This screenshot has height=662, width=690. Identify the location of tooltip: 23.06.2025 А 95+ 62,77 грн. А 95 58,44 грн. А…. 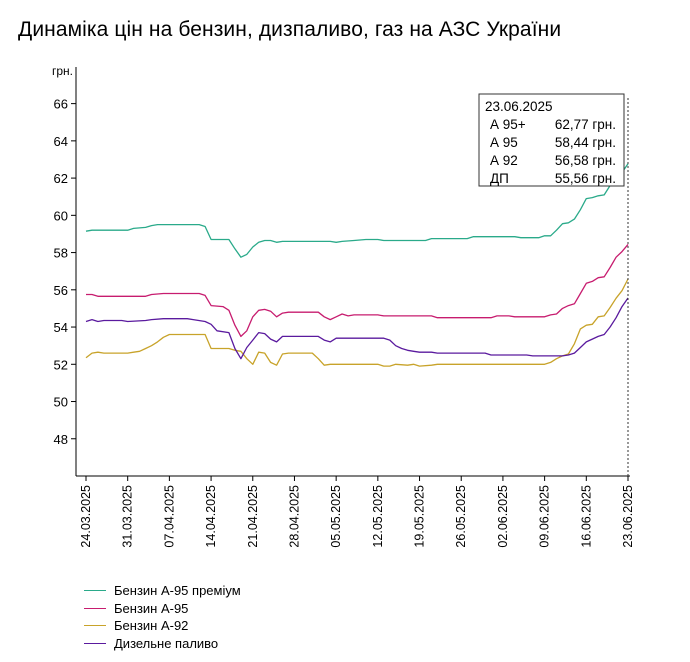
(551, 140).